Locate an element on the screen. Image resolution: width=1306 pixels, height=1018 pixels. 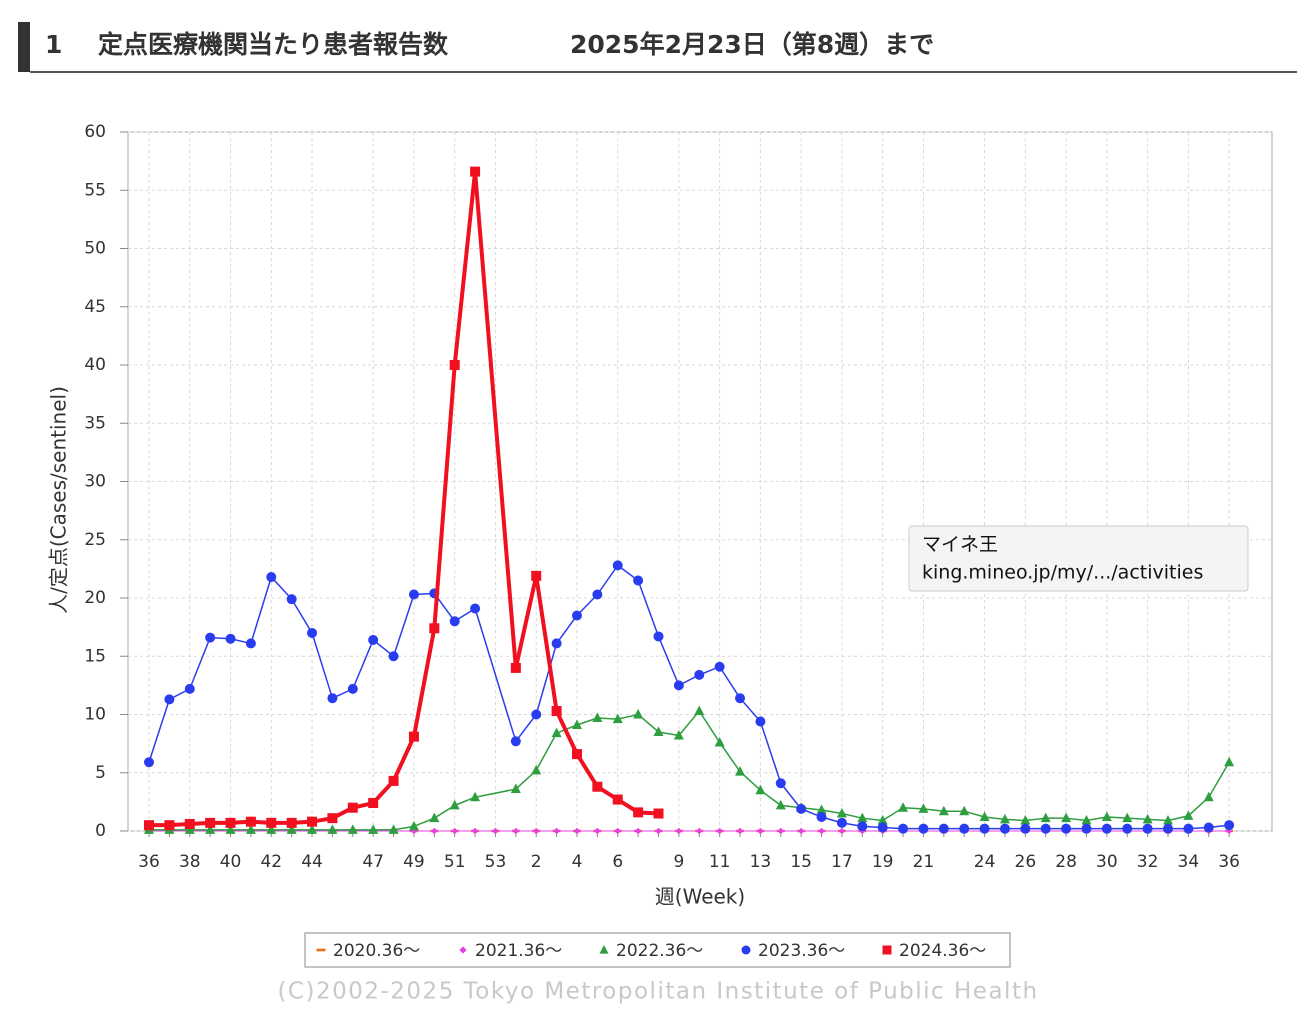
y-axis-label: 人/定点(Cases/sentinel) is located at coordinates (59, 500).